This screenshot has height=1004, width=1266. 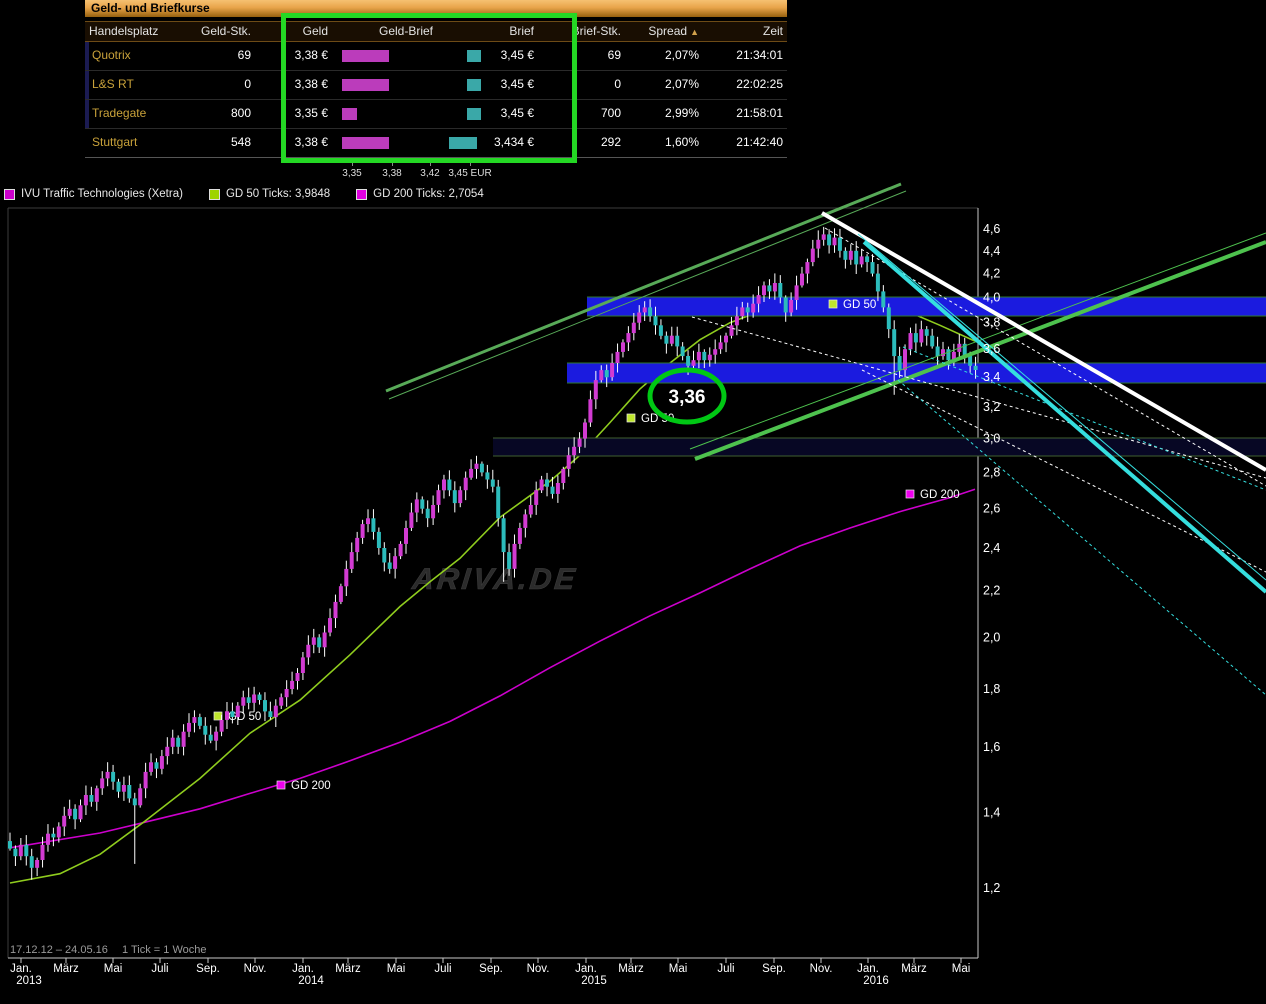 What do you see at coordinates (124, 31) in the screenshot?
I see `column-header-handelsplatz: Handelsplatz` at bounding box center [124, 31].